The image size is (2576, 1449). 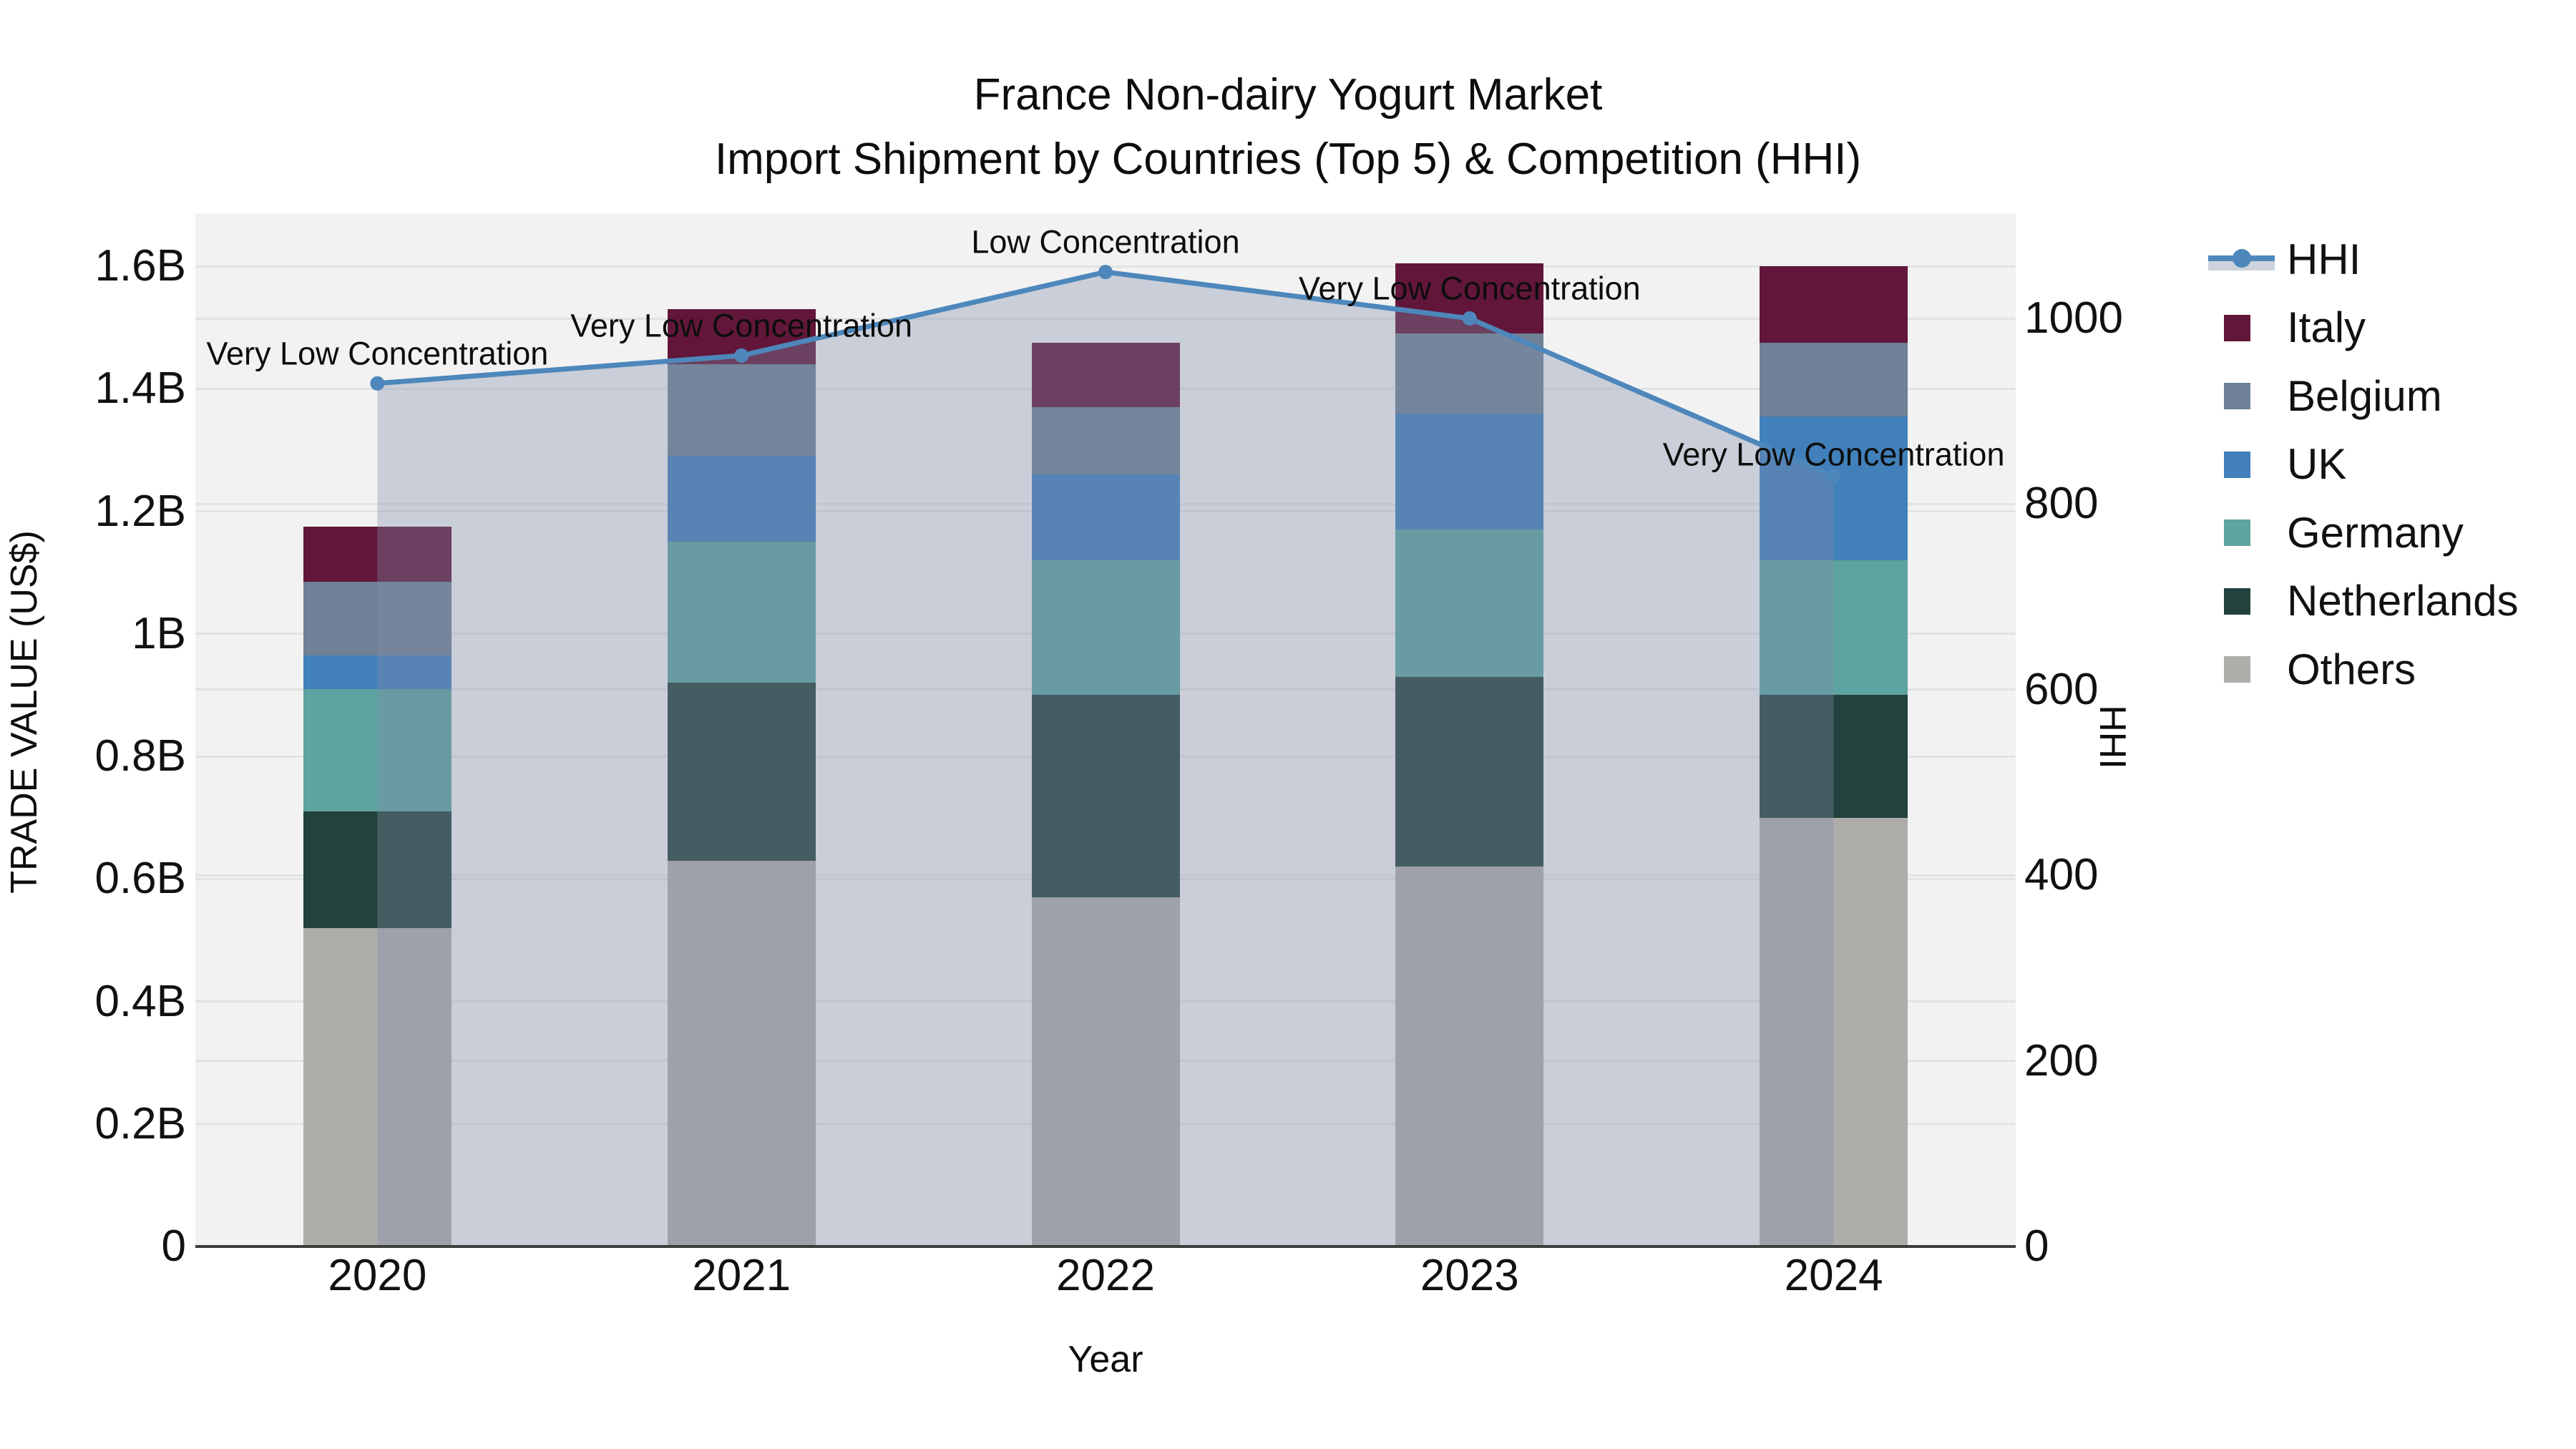 What do you see at coordinates (2277, 465) in the screenshot?
I see `legend-item-uk: UK` at bounding box center [2277, 465].